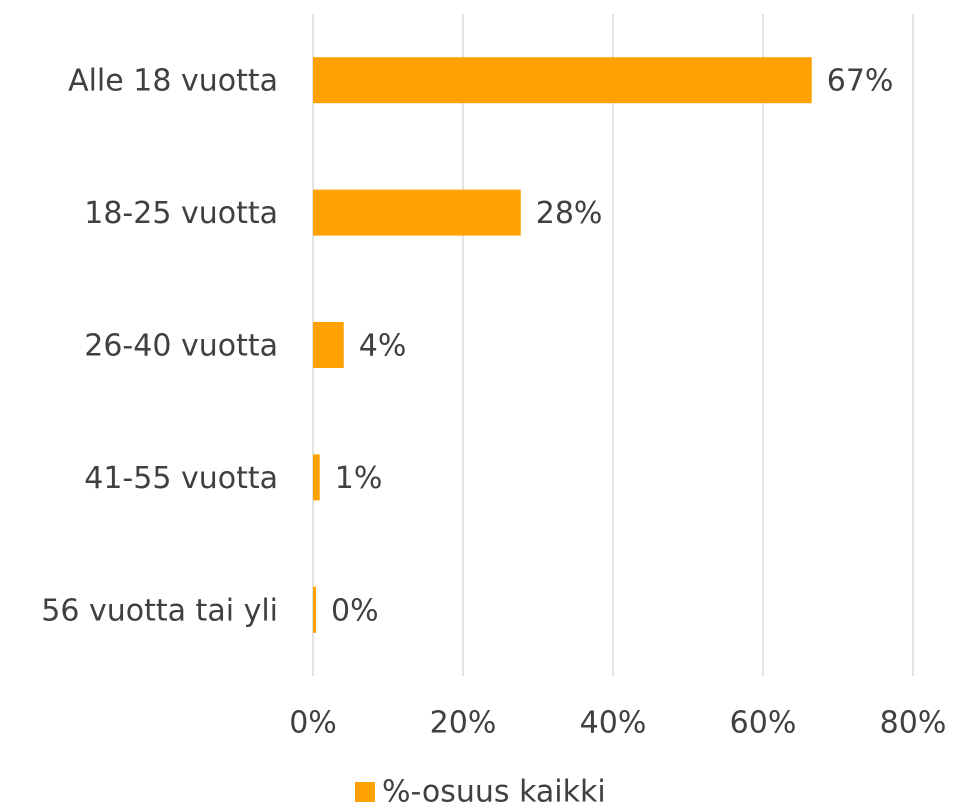 The width and height of the screenshot is (955, 808). I want to click on x-tick-label: 0%, so click(313, 723).